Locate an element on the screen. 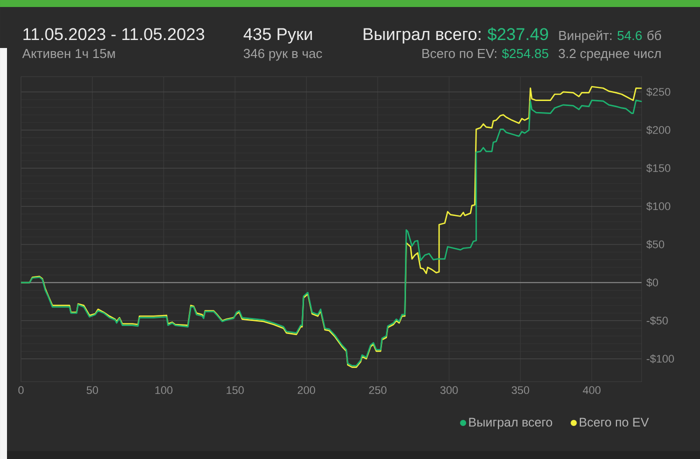 This screenshot has width=700, height=459. text: Всего по EV: is located at coordinates (459, 53).